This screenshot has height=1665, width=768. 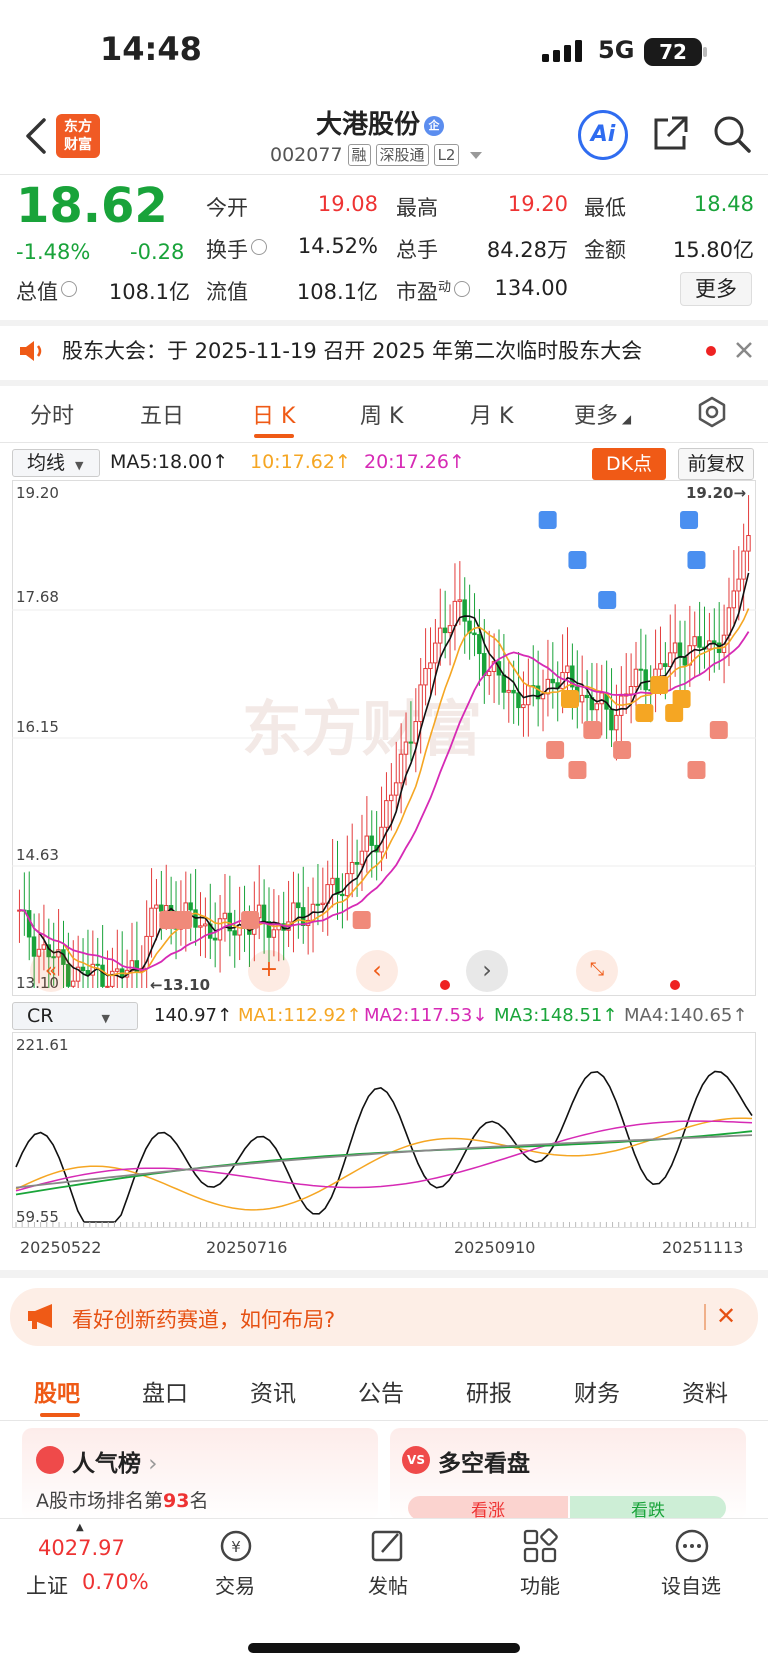 I want to click on share-icon, so click(x=670, y=134).